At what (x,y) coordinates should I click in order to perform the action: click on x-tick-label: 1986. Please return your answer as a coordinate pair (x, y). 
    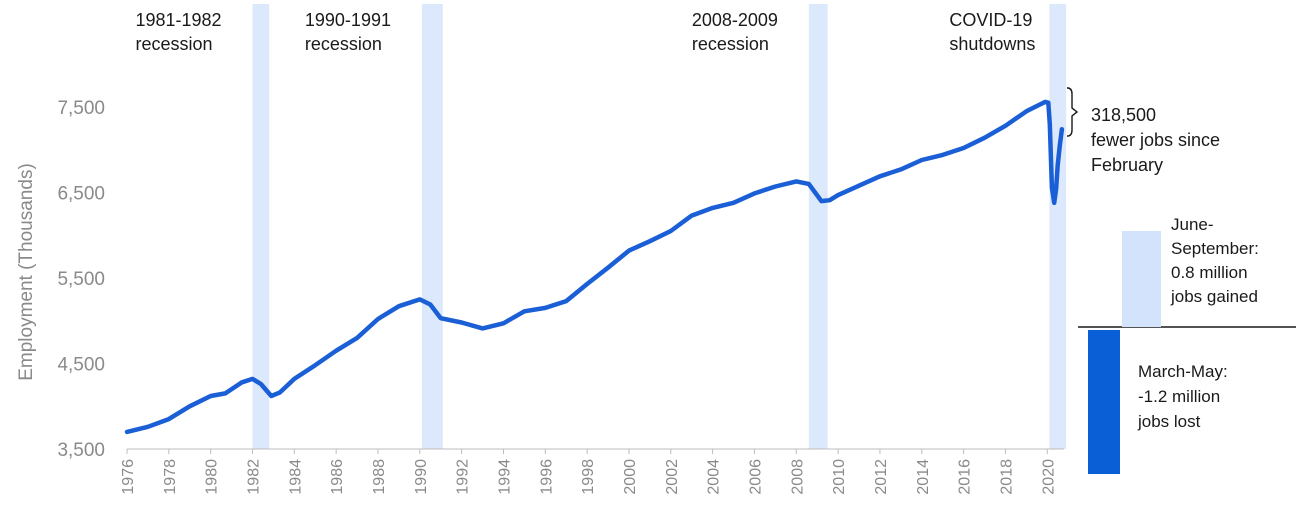
    Looking at the image, I should click on (337, 477).